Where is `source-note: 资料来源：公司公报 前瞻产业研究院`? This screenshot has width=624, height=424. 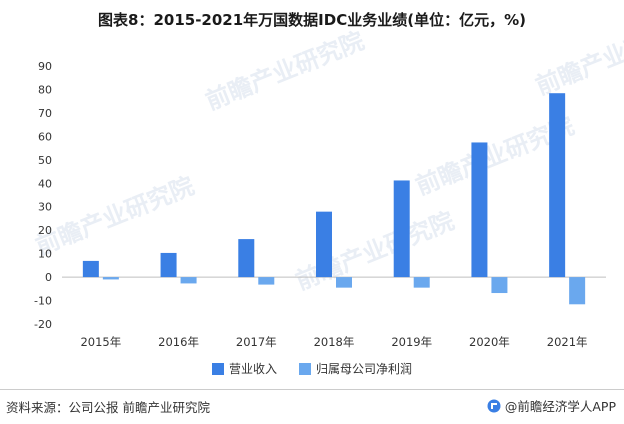
source-note: 资料来源：公司公报 前瞻产业研究院 is located at coordinates (108, 407).